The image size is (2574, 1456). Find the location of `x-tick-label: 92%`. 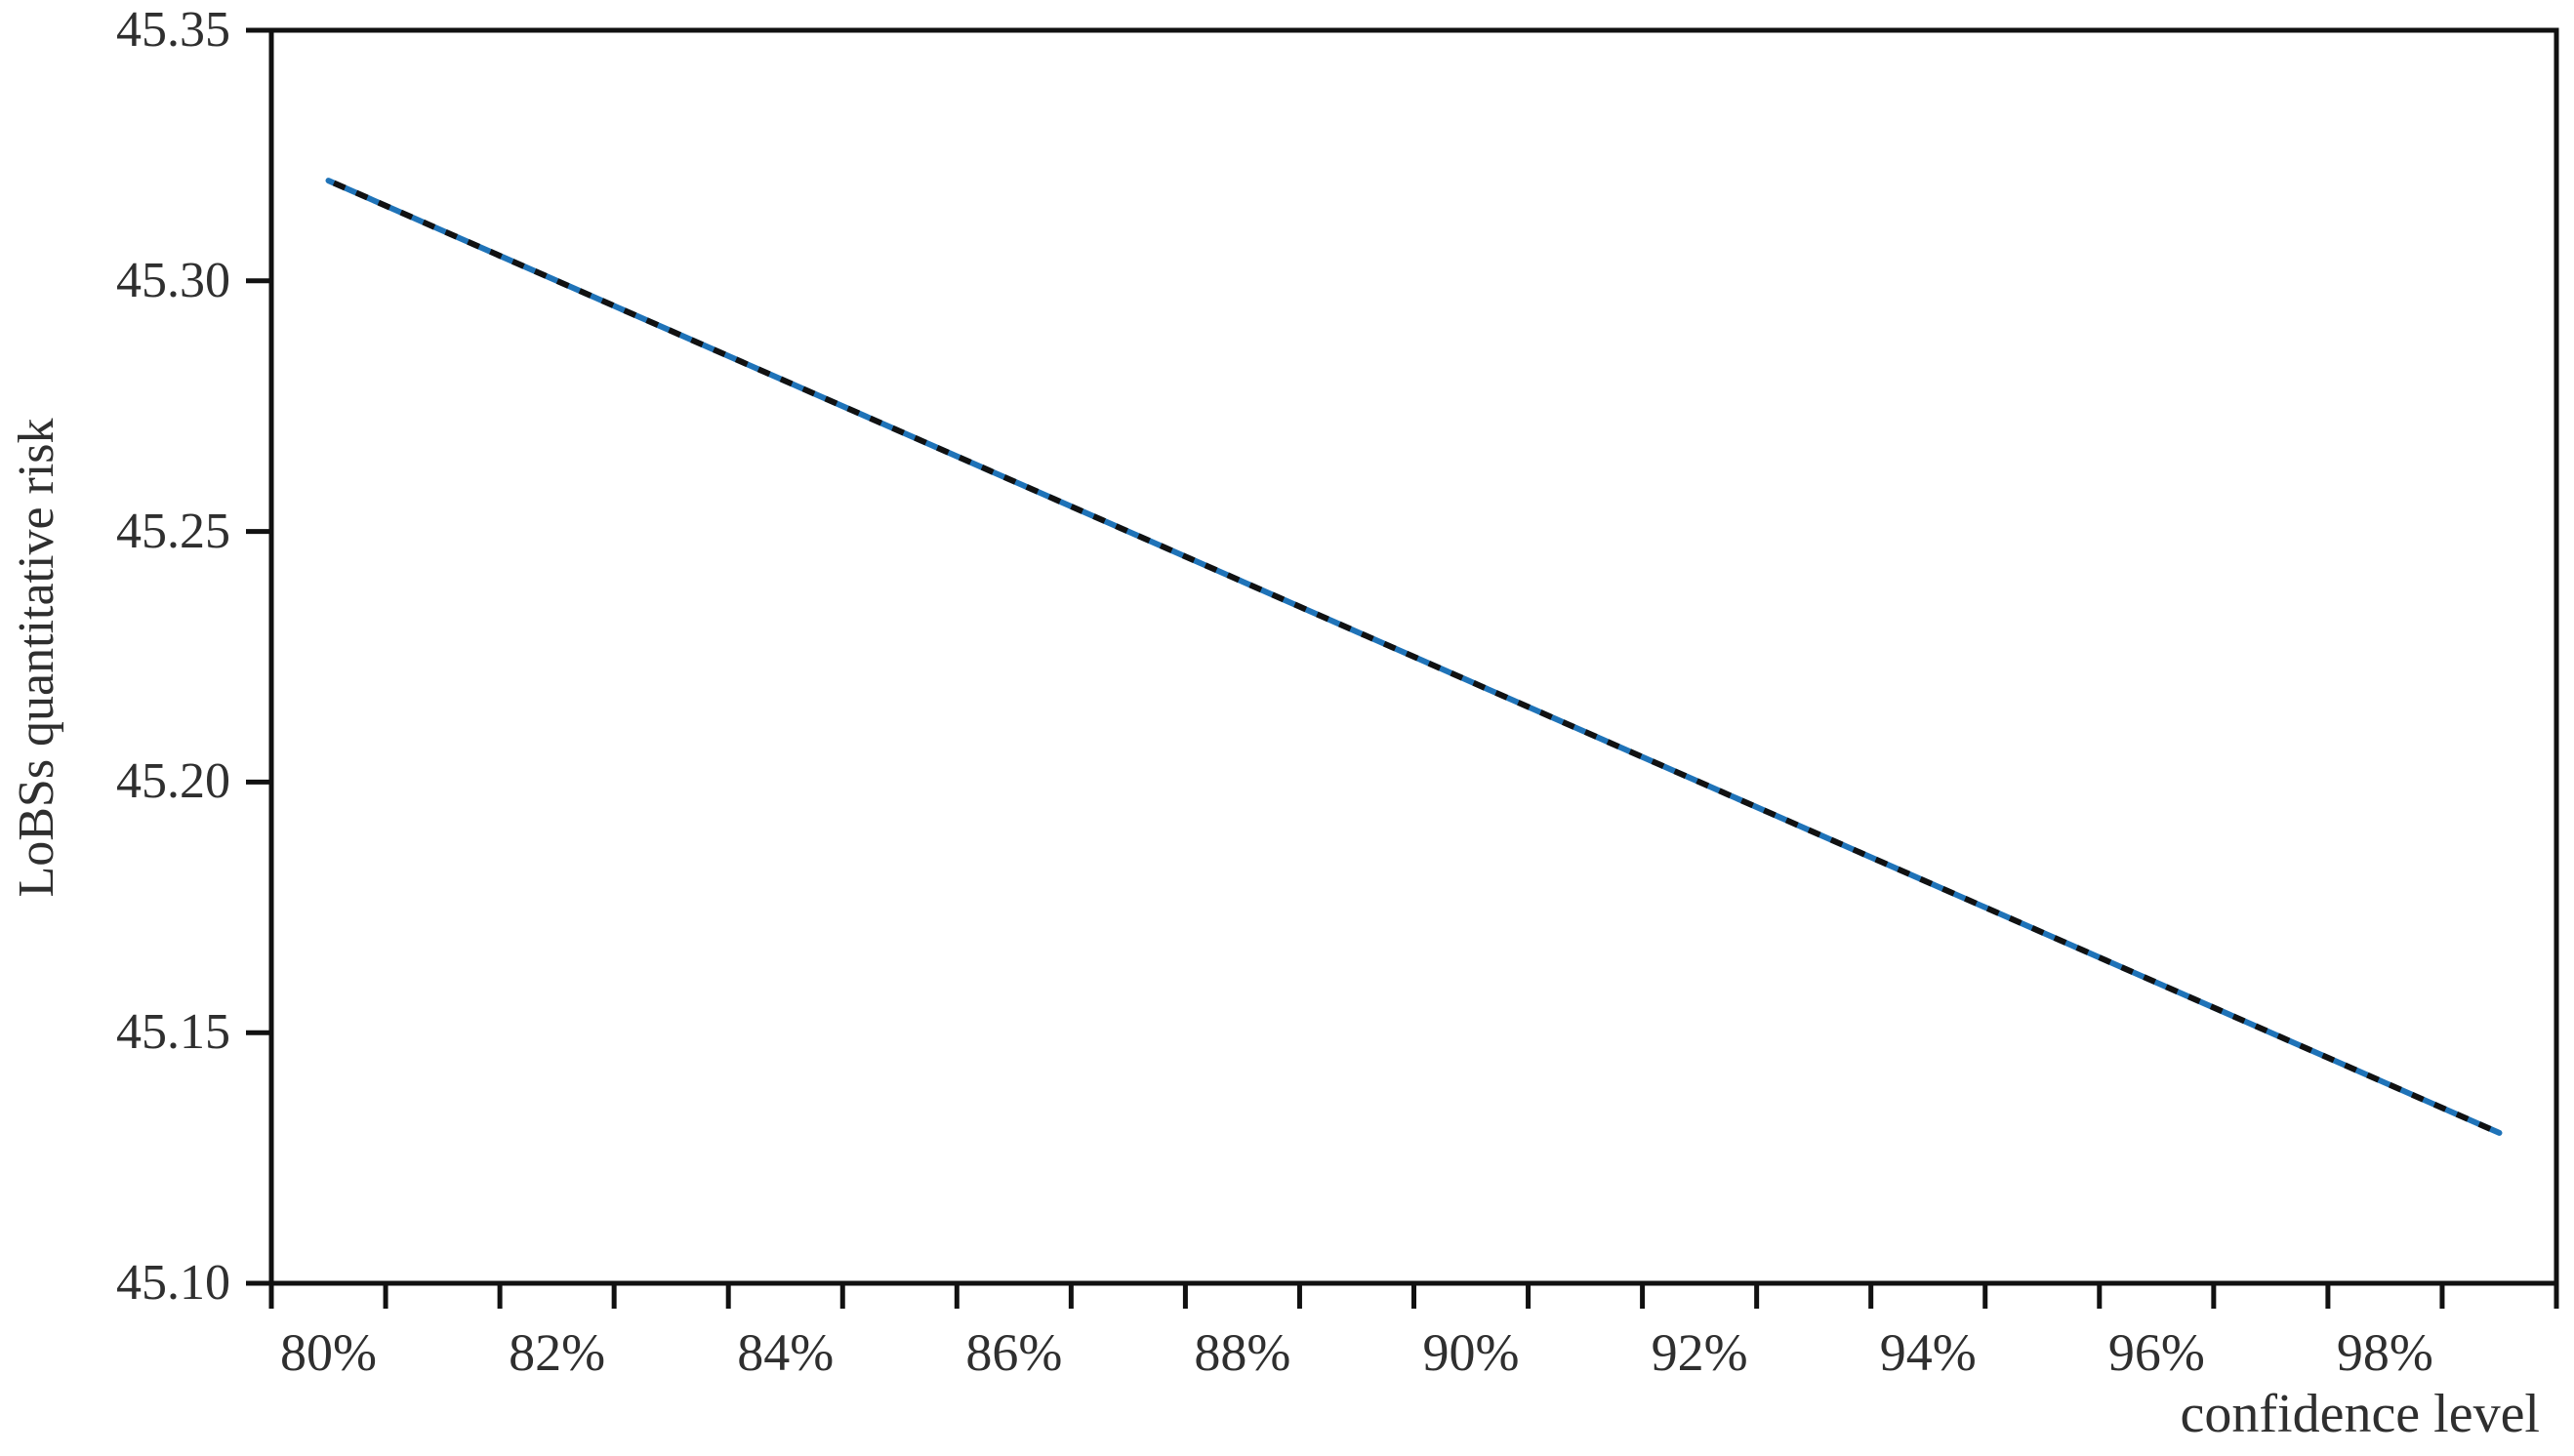

x-tick-label: 92% is located at coordinates (1699, 1352).